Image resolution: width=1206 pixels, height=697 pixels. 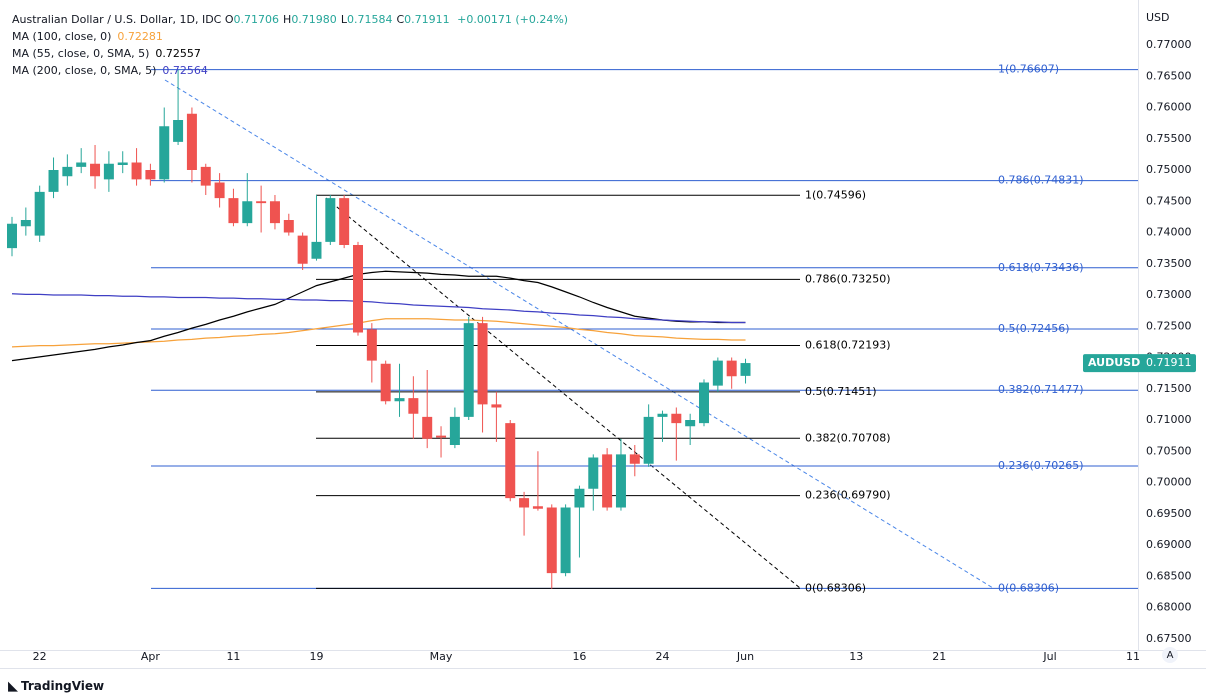 What do you see at coordinates (292, 70) in the screenshot?
I see `ma-legend-row: MA (200, close, 0, SMA, 5) 0.72564` at bounding box center [292, 70].